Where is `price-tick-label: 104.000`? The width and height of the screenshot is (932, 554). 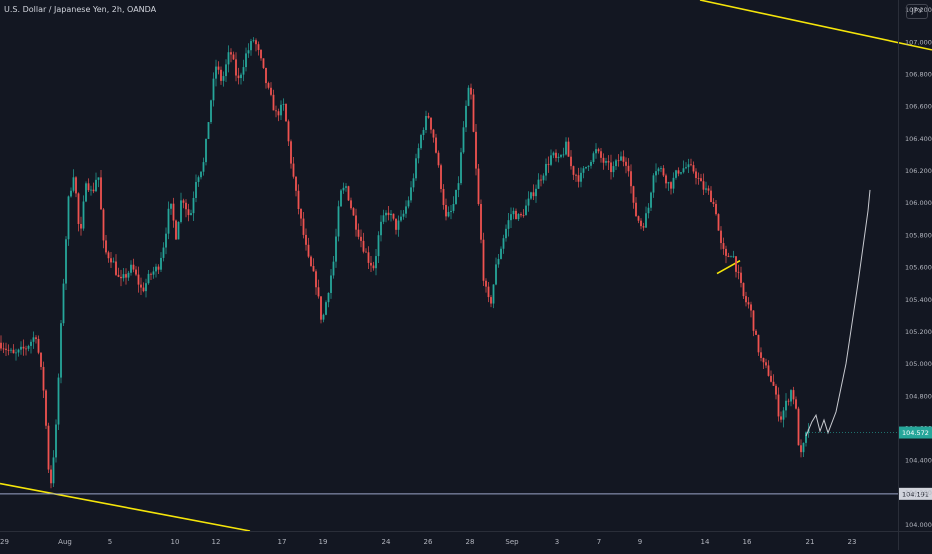
price-tick-label: 104.000 is located at coordinates (918, 525).